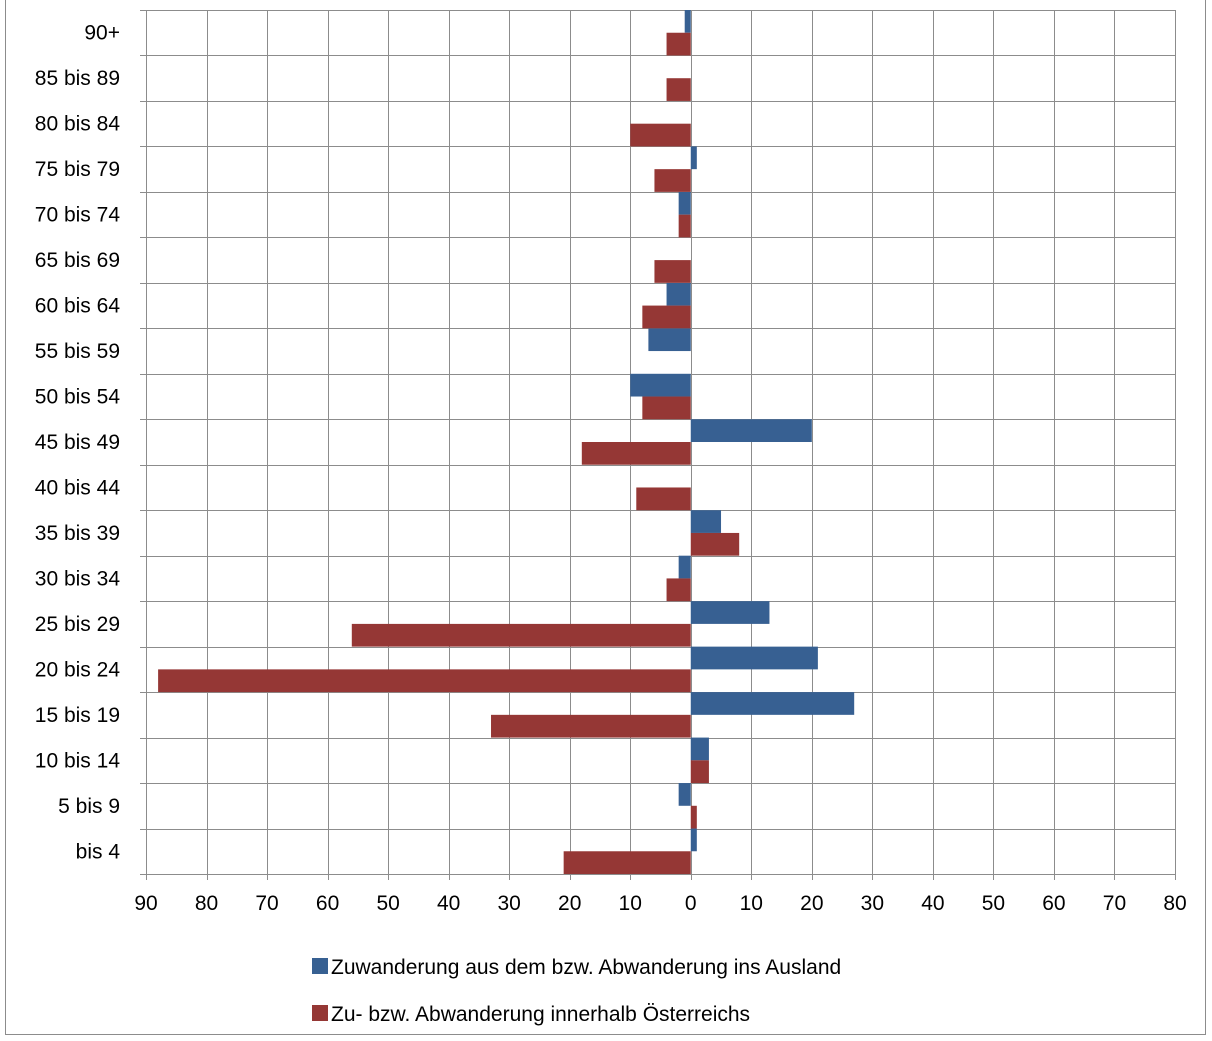 The height and width of the screenshot is (1041, 1212). I want to click on x-tick-label-12: 30, so click(872, 903).